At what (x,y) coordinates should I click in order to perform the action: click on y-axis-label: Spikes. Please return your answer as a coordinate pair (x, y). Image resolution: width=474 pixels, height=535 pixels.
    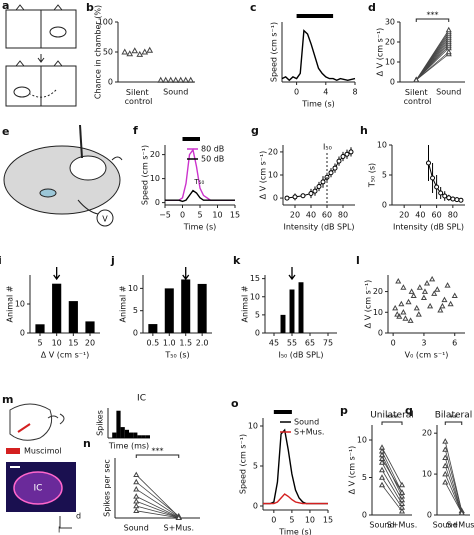
    Looking at the image, I should click on (100, 423).